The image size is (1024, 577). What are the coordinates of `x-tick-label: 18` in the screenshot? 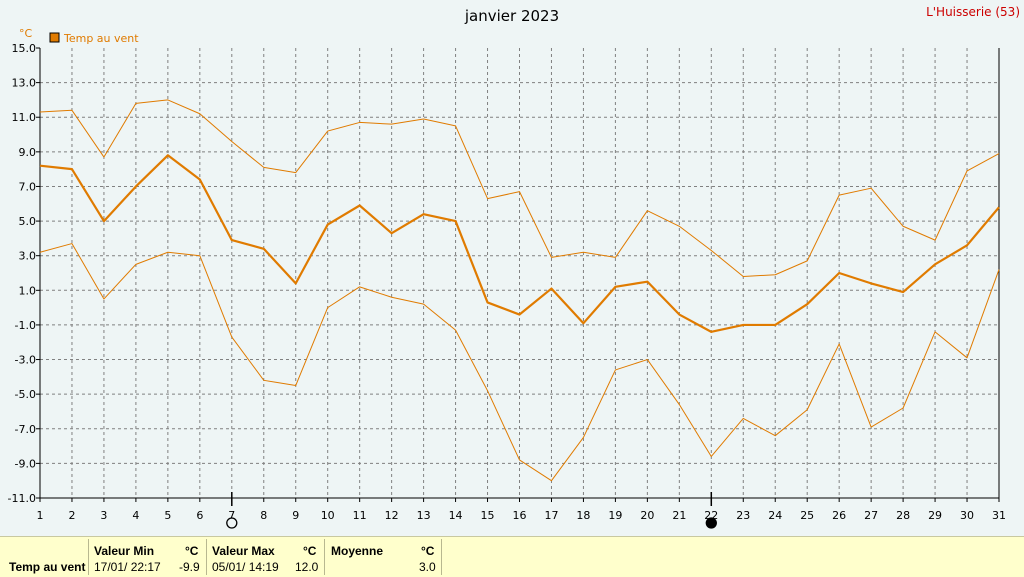 It's located at (583, 515).